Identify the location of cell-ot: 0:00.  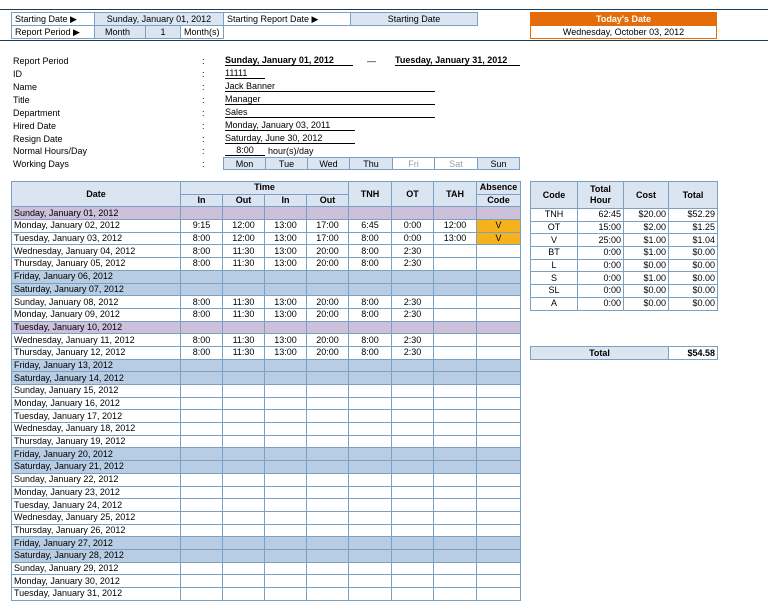
(413, 226).